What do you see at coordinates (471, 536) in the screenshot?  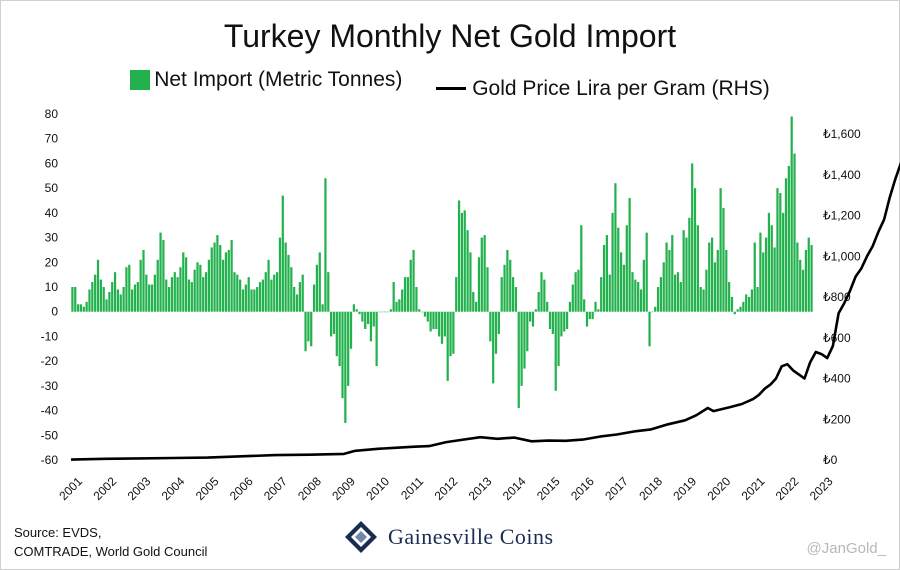 I see `brand-name: Gainesville Coins` at bounding box center [471, 536].